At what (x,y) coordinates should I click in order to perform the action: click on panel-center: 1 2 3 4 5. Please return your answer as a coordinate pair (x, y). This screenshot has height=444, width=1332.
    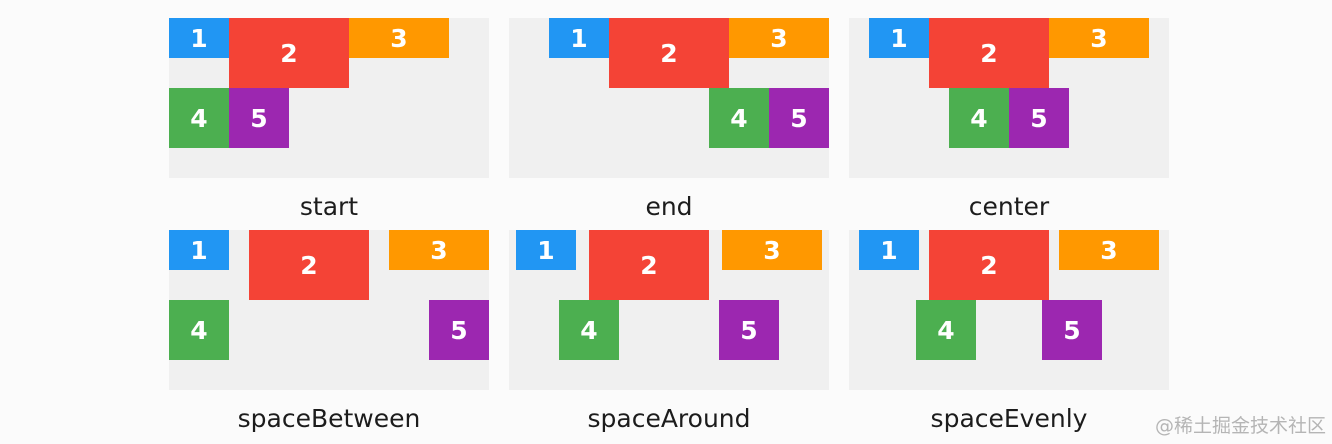
    Looking at the image, I should click on (1009, 98).